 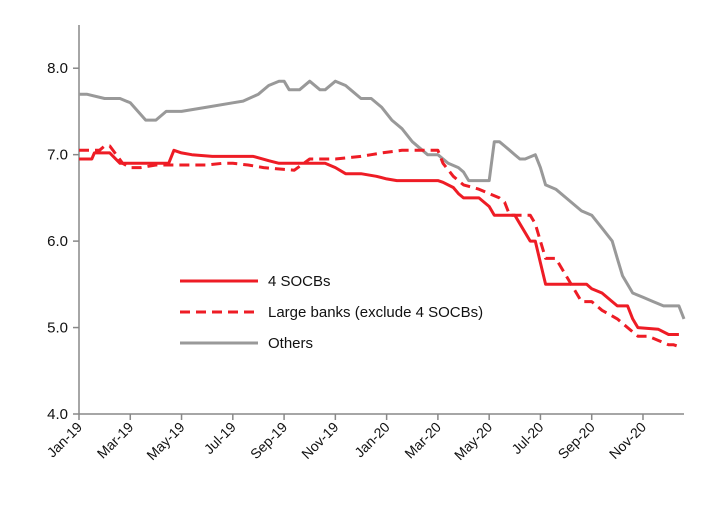 I want to click on y-axis-ticks: 4.0 5.0 6.0 7.0 8.0, so click(x=63, y=241).